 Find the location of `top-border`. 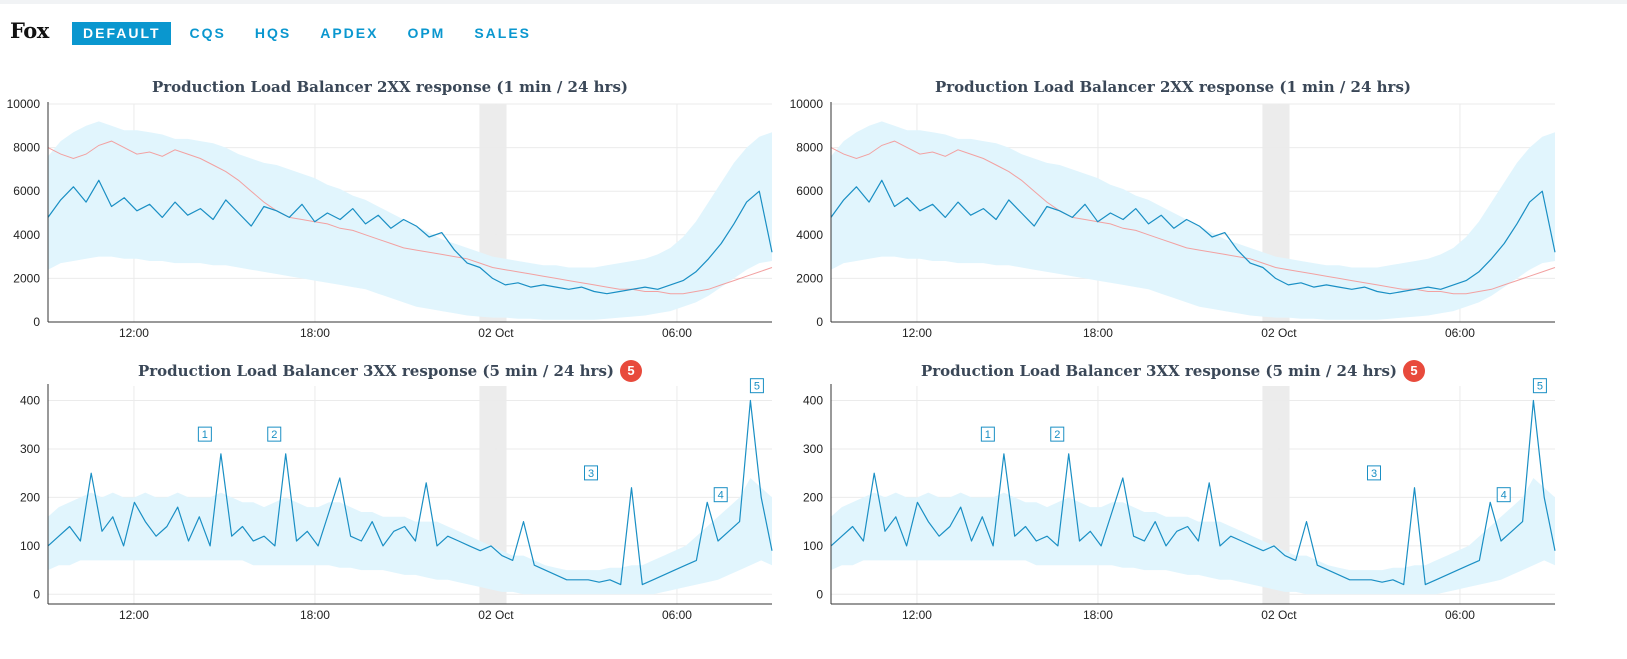

top-border is located at coordinates (813, 2).